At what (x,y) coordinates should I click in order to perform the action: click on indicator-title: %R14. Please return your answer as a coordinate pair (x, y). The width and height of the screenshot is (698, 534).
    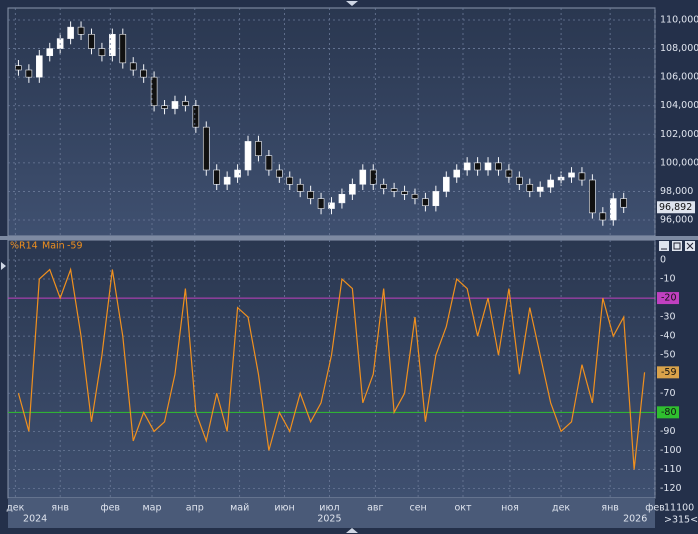
    Looking at the image, I should click on (24, 246).